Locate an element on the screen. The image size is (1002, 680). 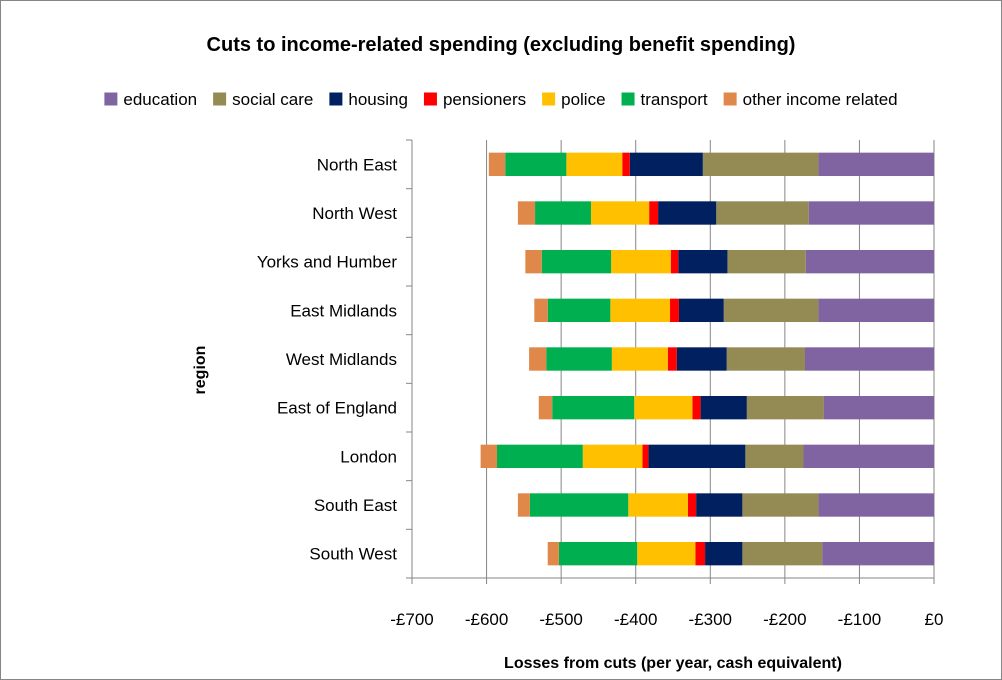
legend-label-social-care: social care is located at coordinates (272, 99).